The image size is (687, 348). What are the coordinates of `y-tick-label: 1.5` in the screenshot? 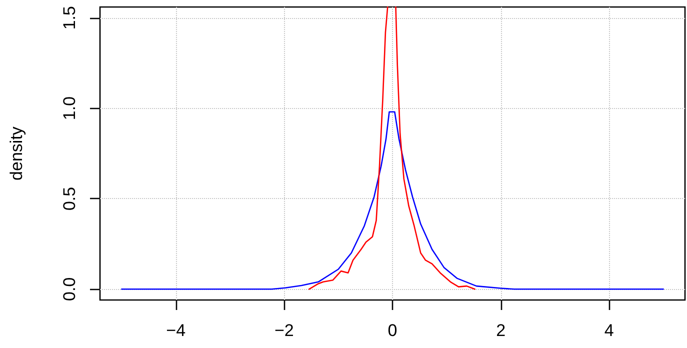 It's located at (69, 18).